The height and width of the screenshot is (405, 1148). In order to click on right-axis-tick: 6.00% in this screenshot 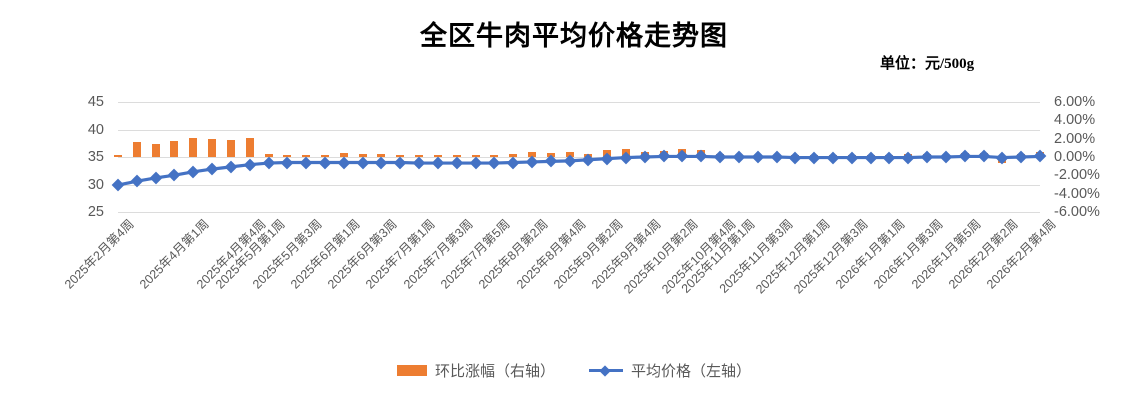, I will do `click(1075, 101)`.